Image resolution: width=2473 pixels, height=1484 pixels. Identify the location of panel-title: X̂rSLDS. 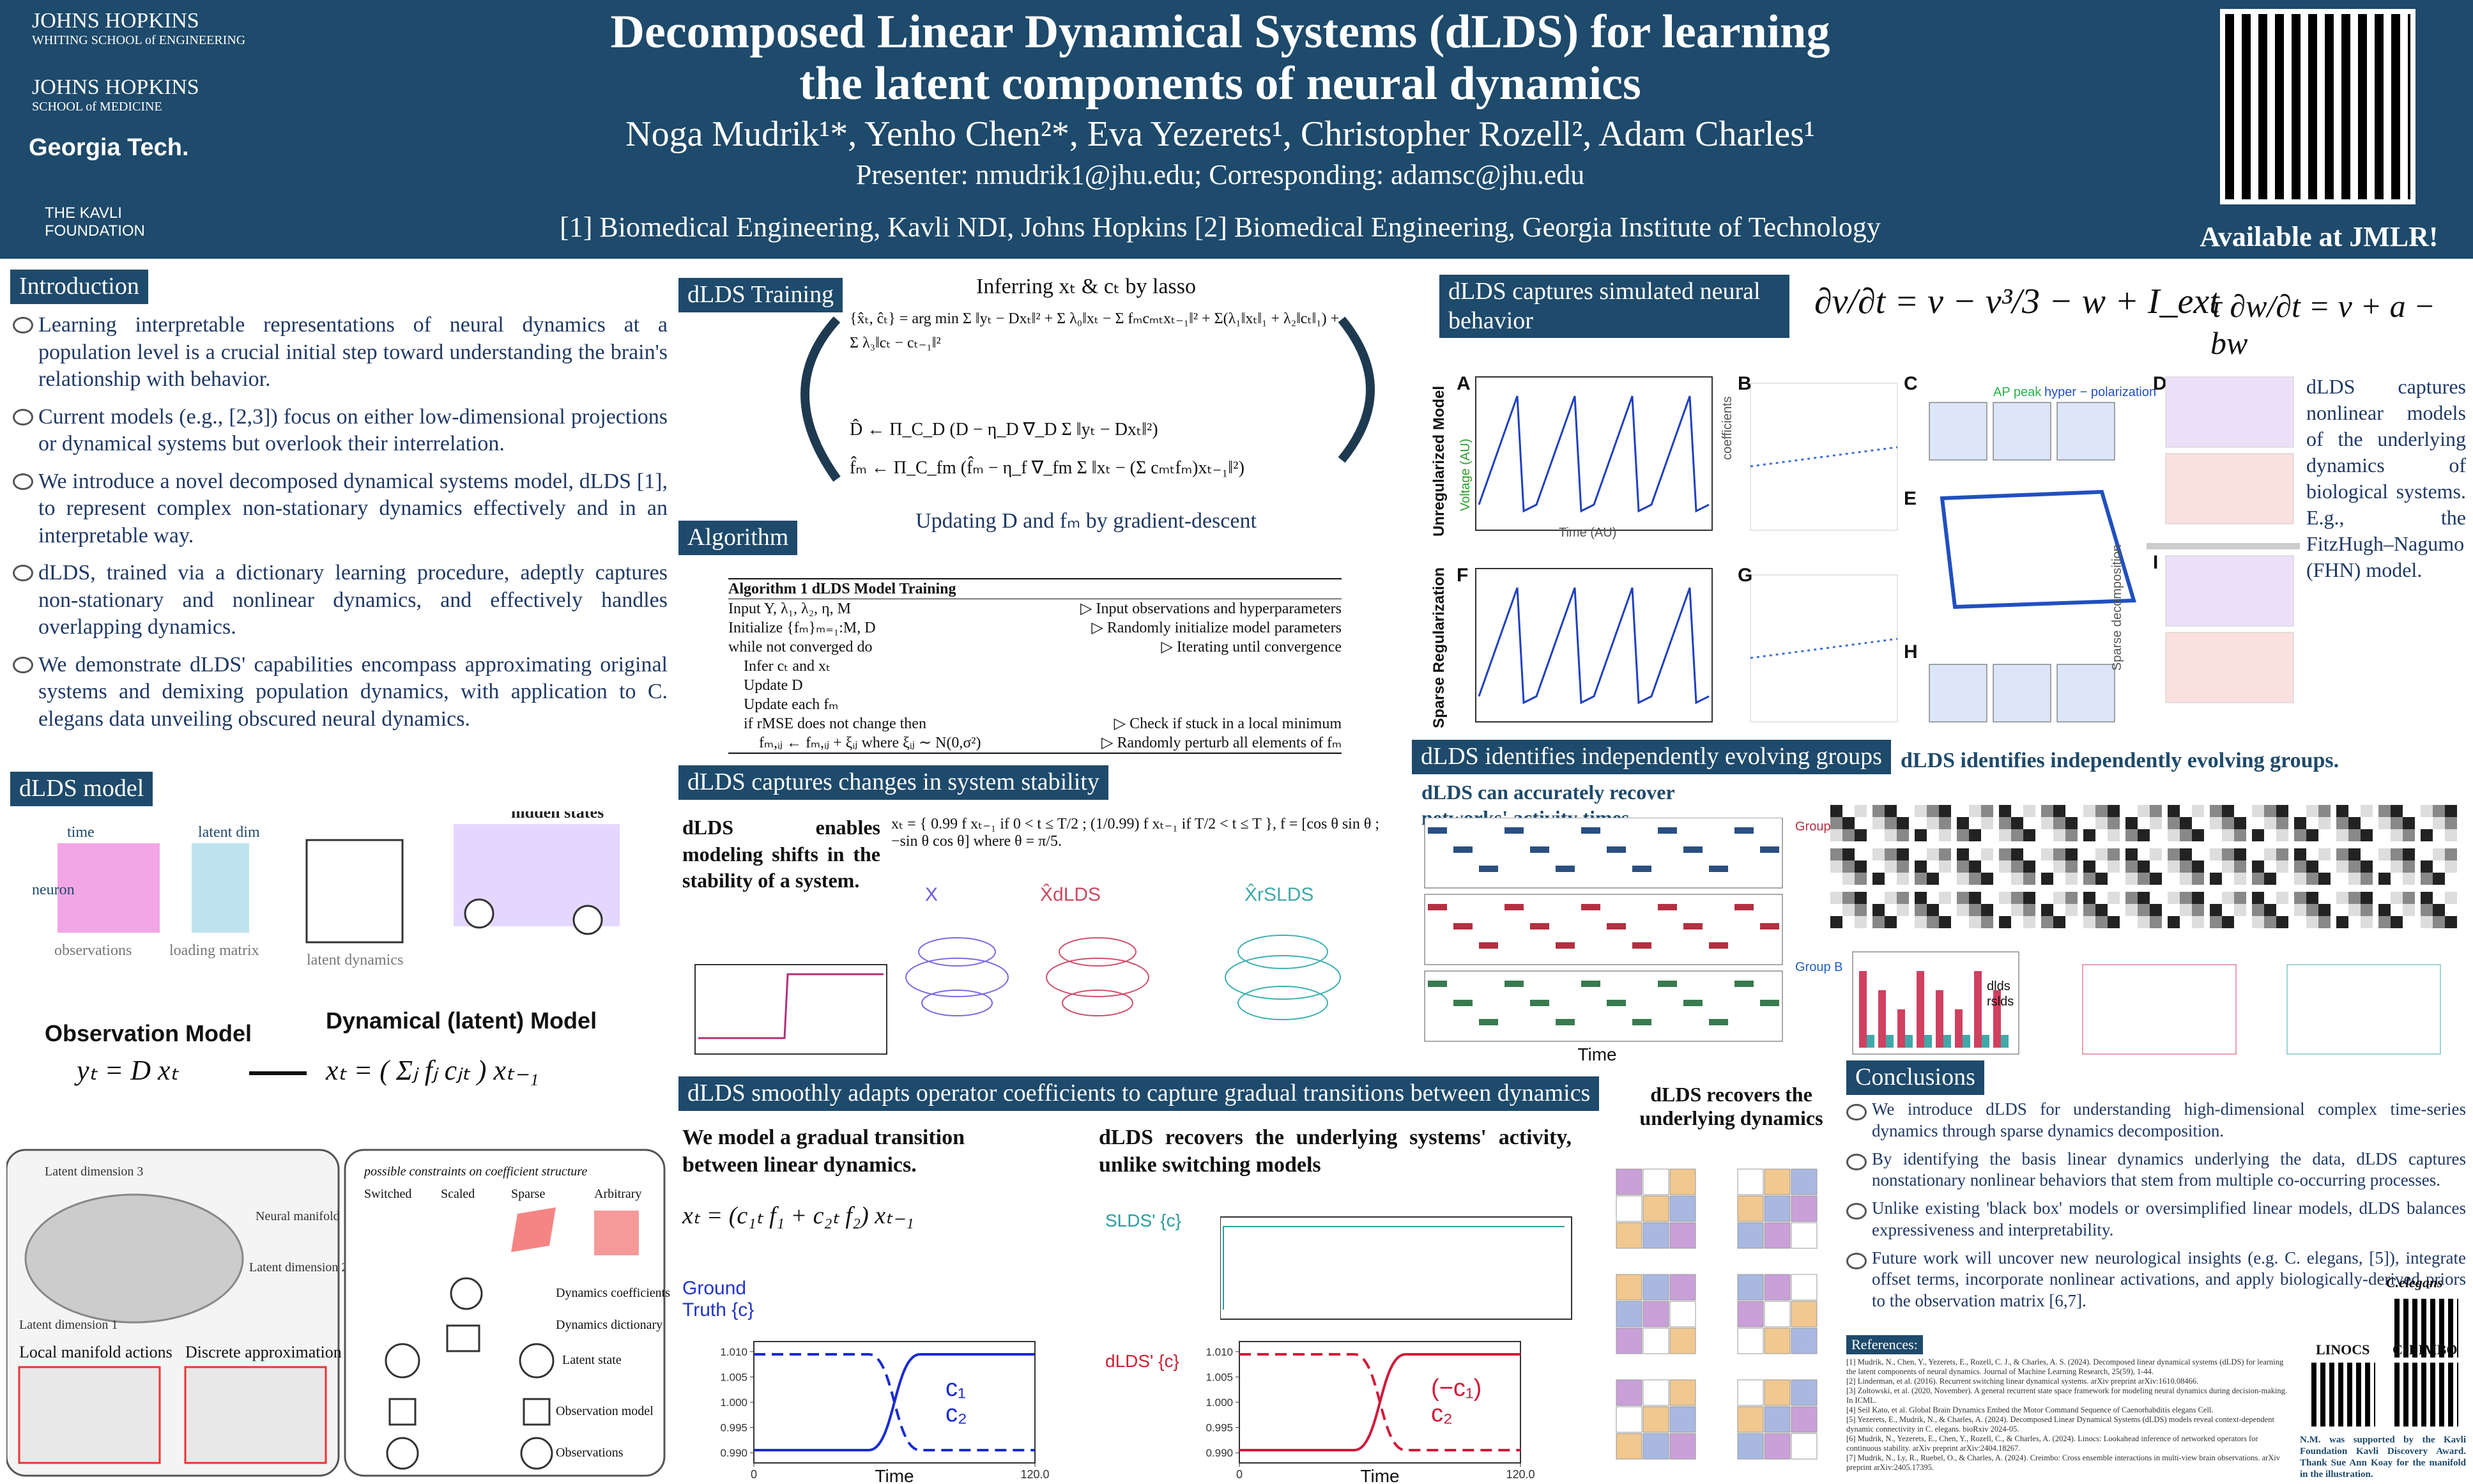
(1278, 894).